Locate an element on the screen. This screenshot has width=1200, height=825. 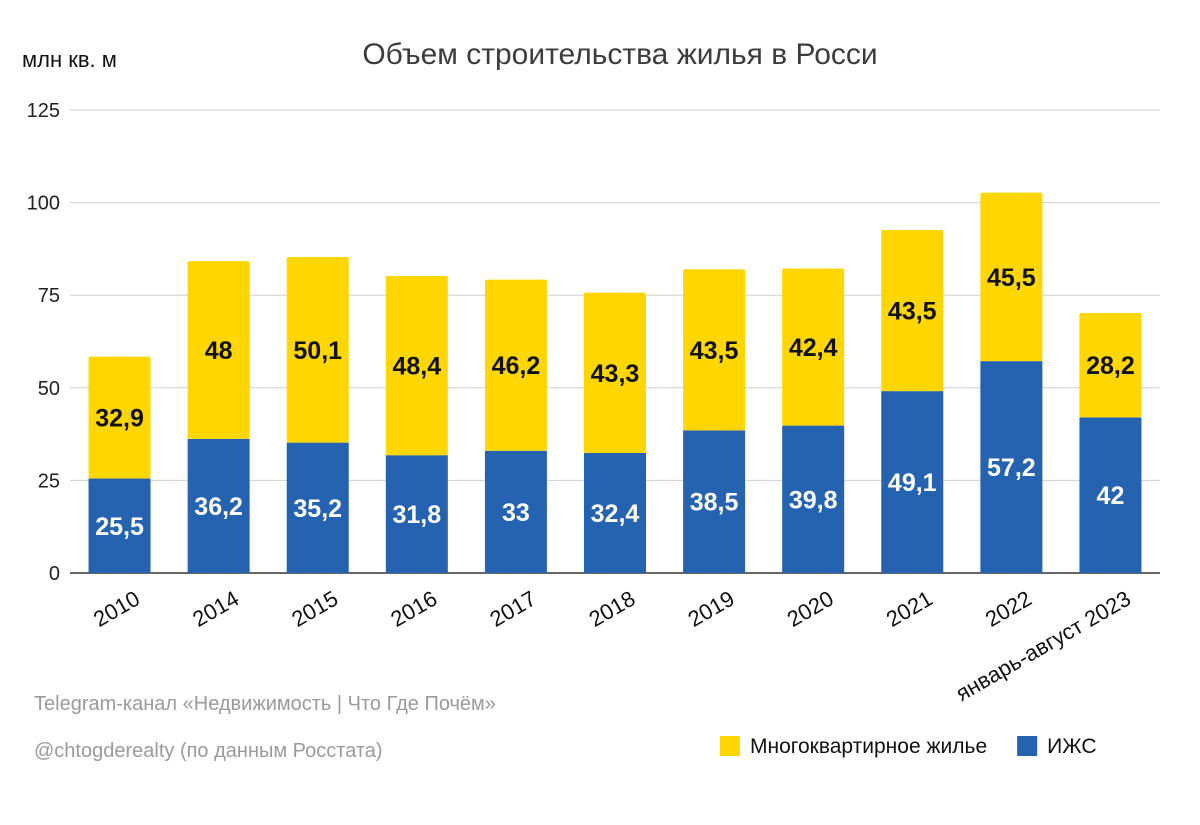
x-tick-label: 2020 is located at coordinates (810, 609).